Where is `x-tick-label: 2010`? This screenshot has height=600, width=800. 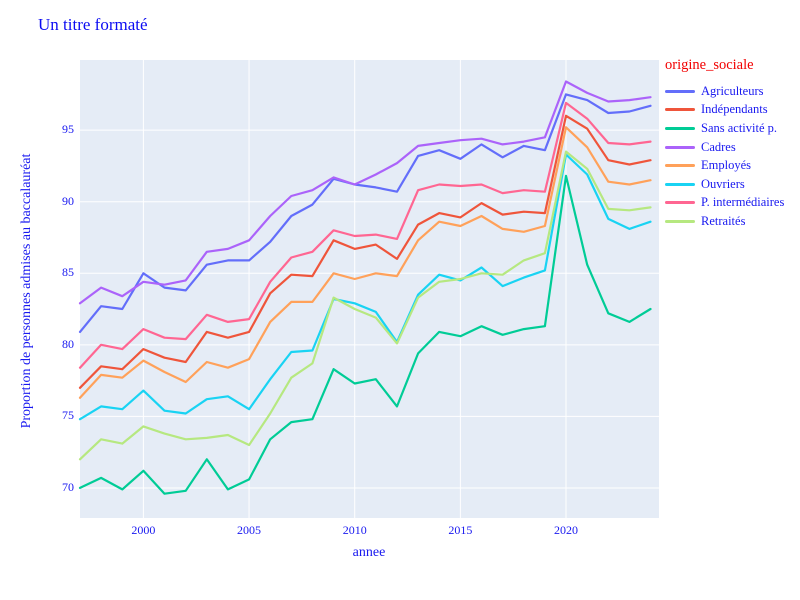
x-tick-label: 2010 is located at coordinates (354, 530).